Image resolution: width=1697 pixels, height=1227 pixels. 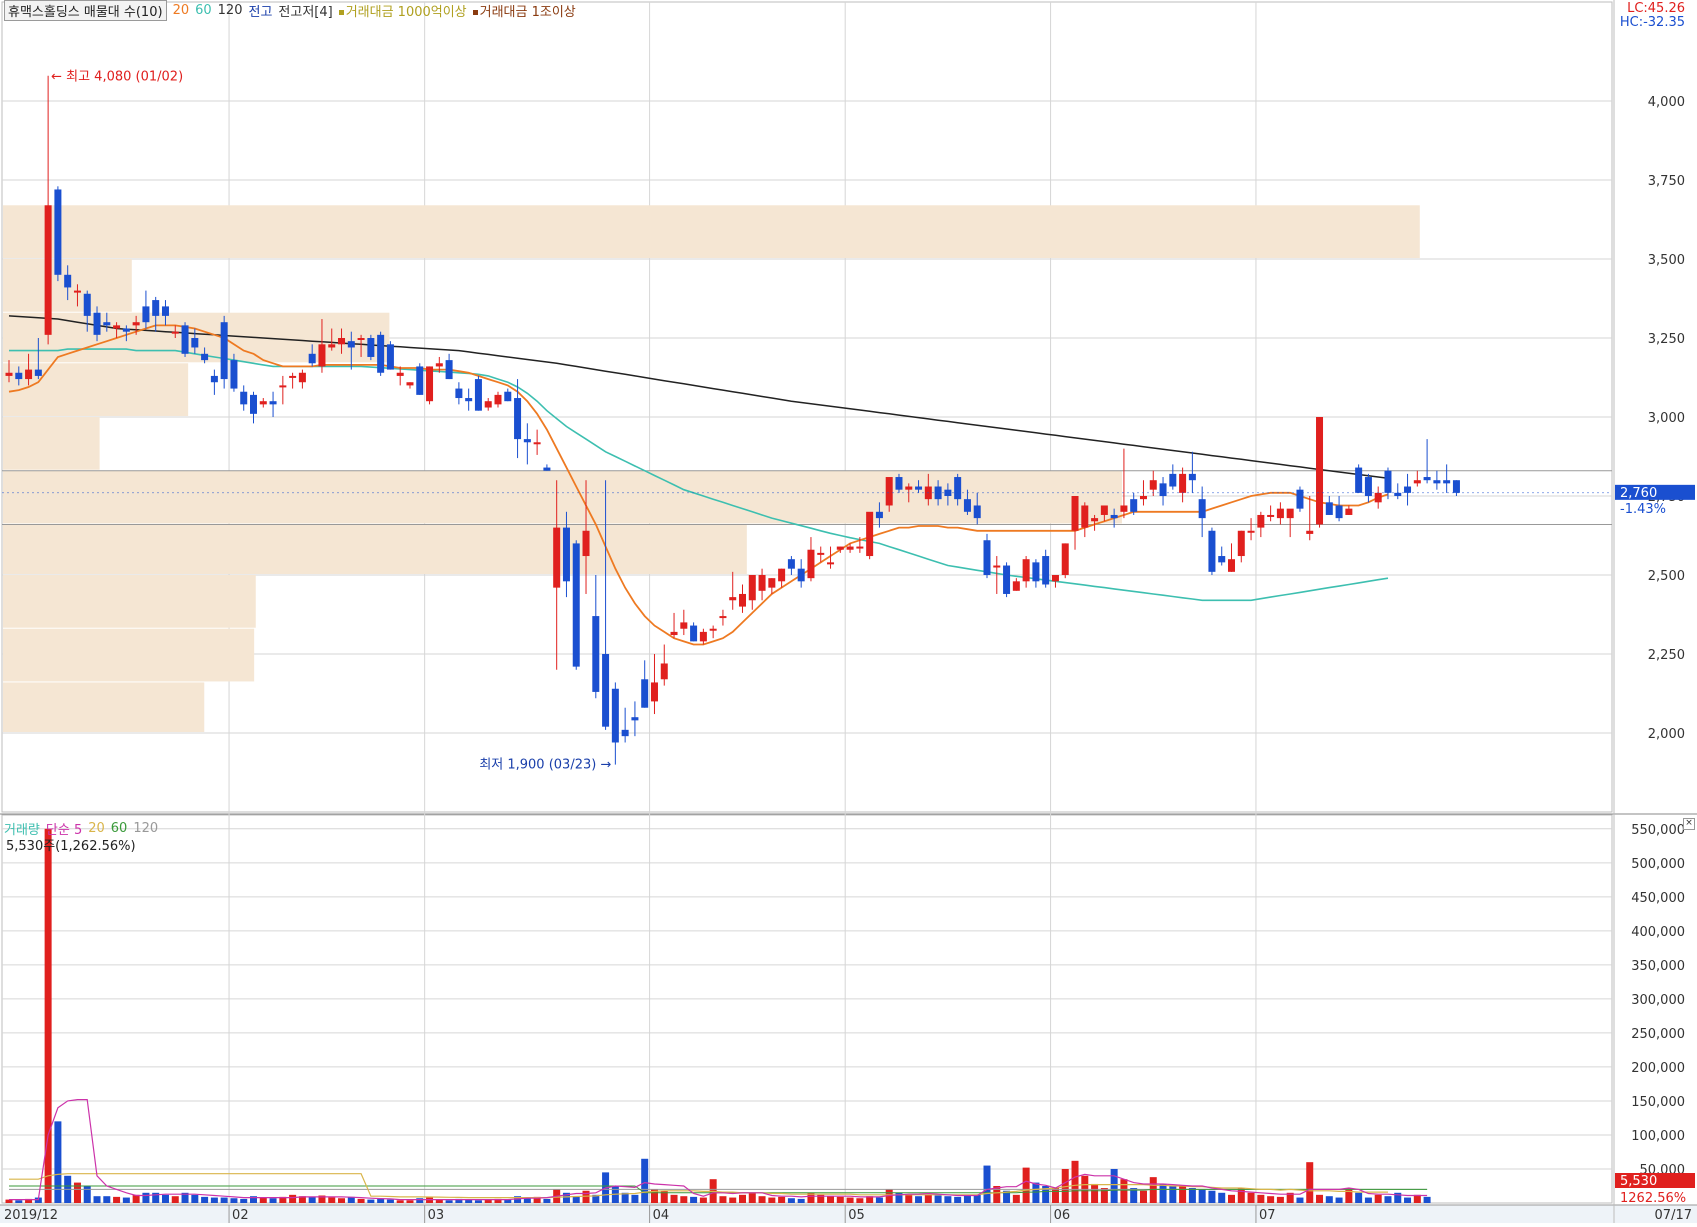 I want to click on volume-tick-label: 100,000, so click(x=1658, y=1136).